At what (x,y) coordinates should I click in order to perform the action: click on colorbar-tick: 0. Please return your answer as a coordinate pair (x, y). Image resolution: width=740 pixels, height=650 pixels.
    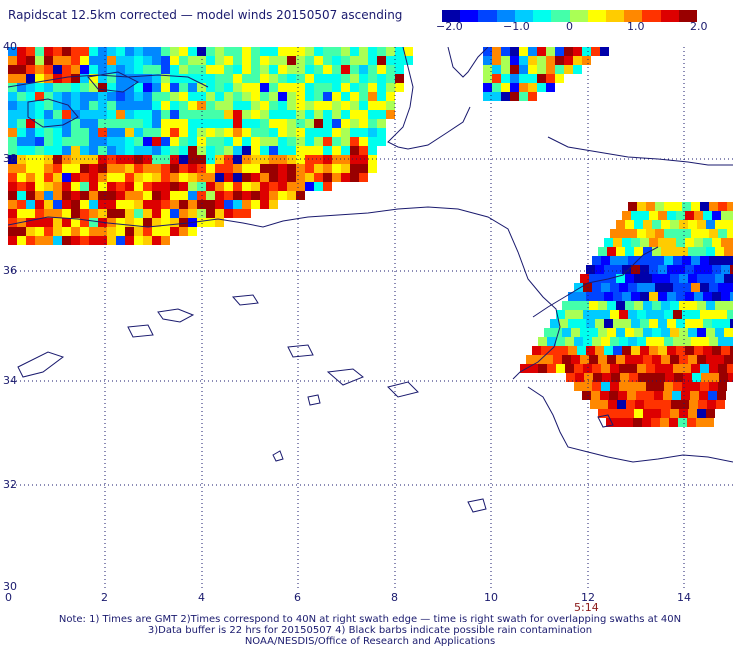
    Looking at the image, I should click on (569, 26).